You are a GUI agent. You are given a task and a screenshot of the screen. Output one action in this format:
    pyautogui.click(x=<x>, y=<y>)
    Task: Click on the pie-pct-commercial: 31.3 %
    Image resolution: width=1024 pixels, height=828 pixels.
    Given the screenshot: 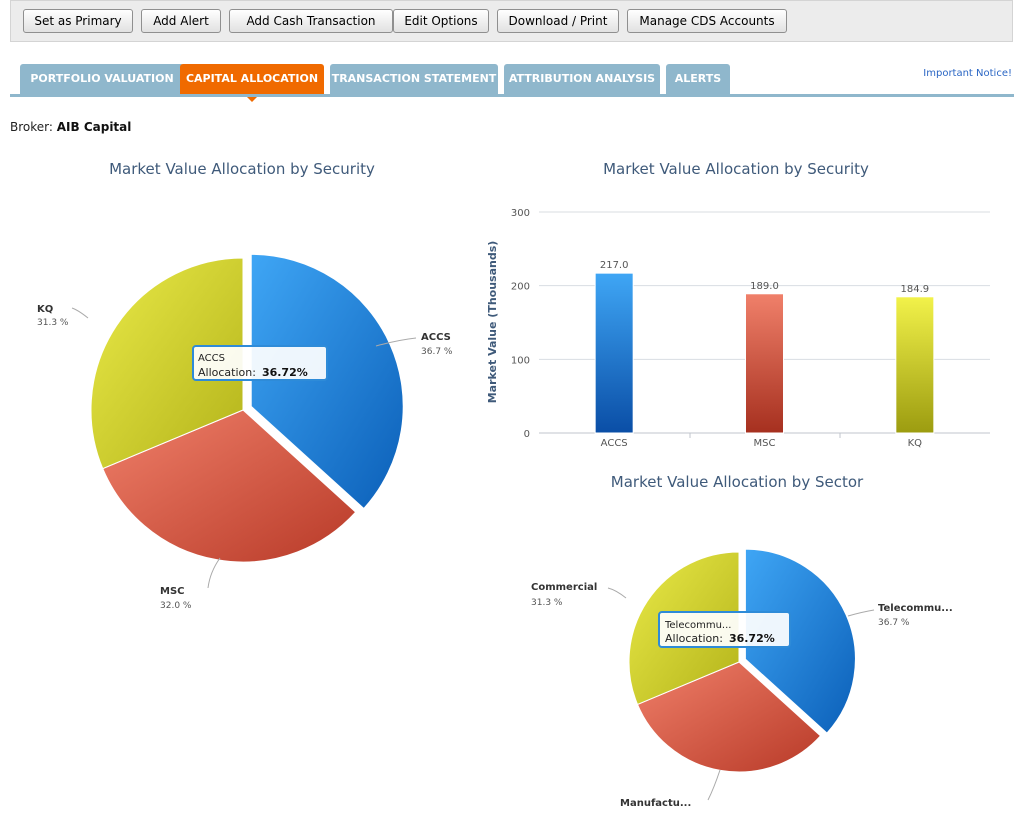 What is the action you would take?
    pyautogui.click(x=547, y=603)
    